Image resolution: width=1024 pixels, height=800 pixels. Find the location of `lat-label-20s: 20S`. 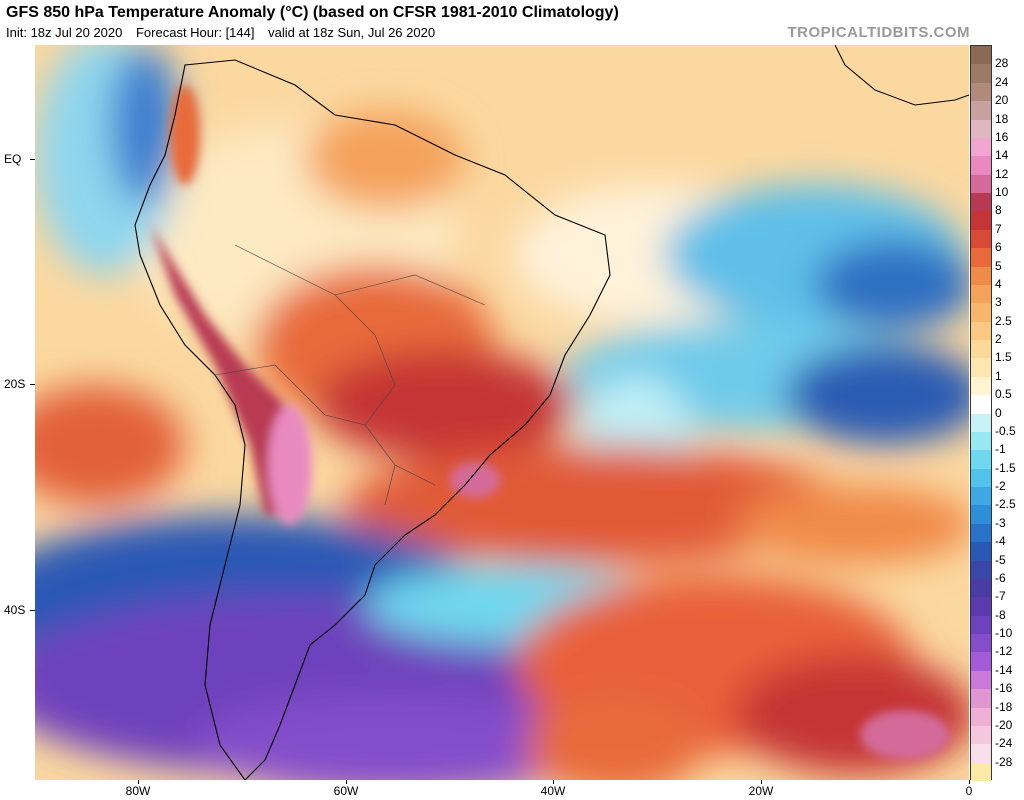

lat-label-20s: 20S is located at coordinates (15, 384).